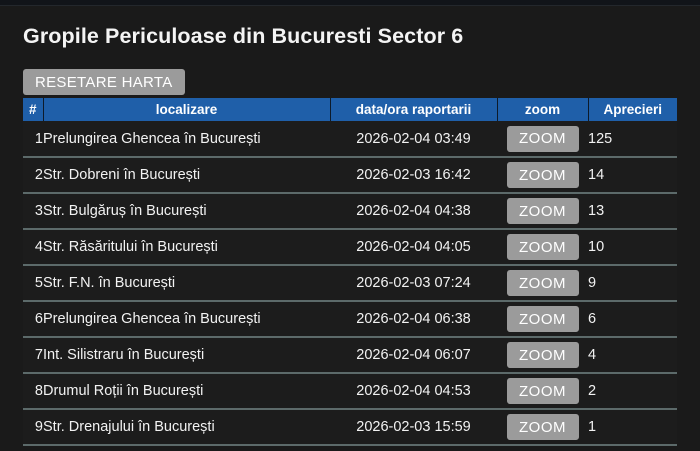 The height and width of the screenshot is (451, 700). I want to click on row-ratings: 13, so click(632, 211).